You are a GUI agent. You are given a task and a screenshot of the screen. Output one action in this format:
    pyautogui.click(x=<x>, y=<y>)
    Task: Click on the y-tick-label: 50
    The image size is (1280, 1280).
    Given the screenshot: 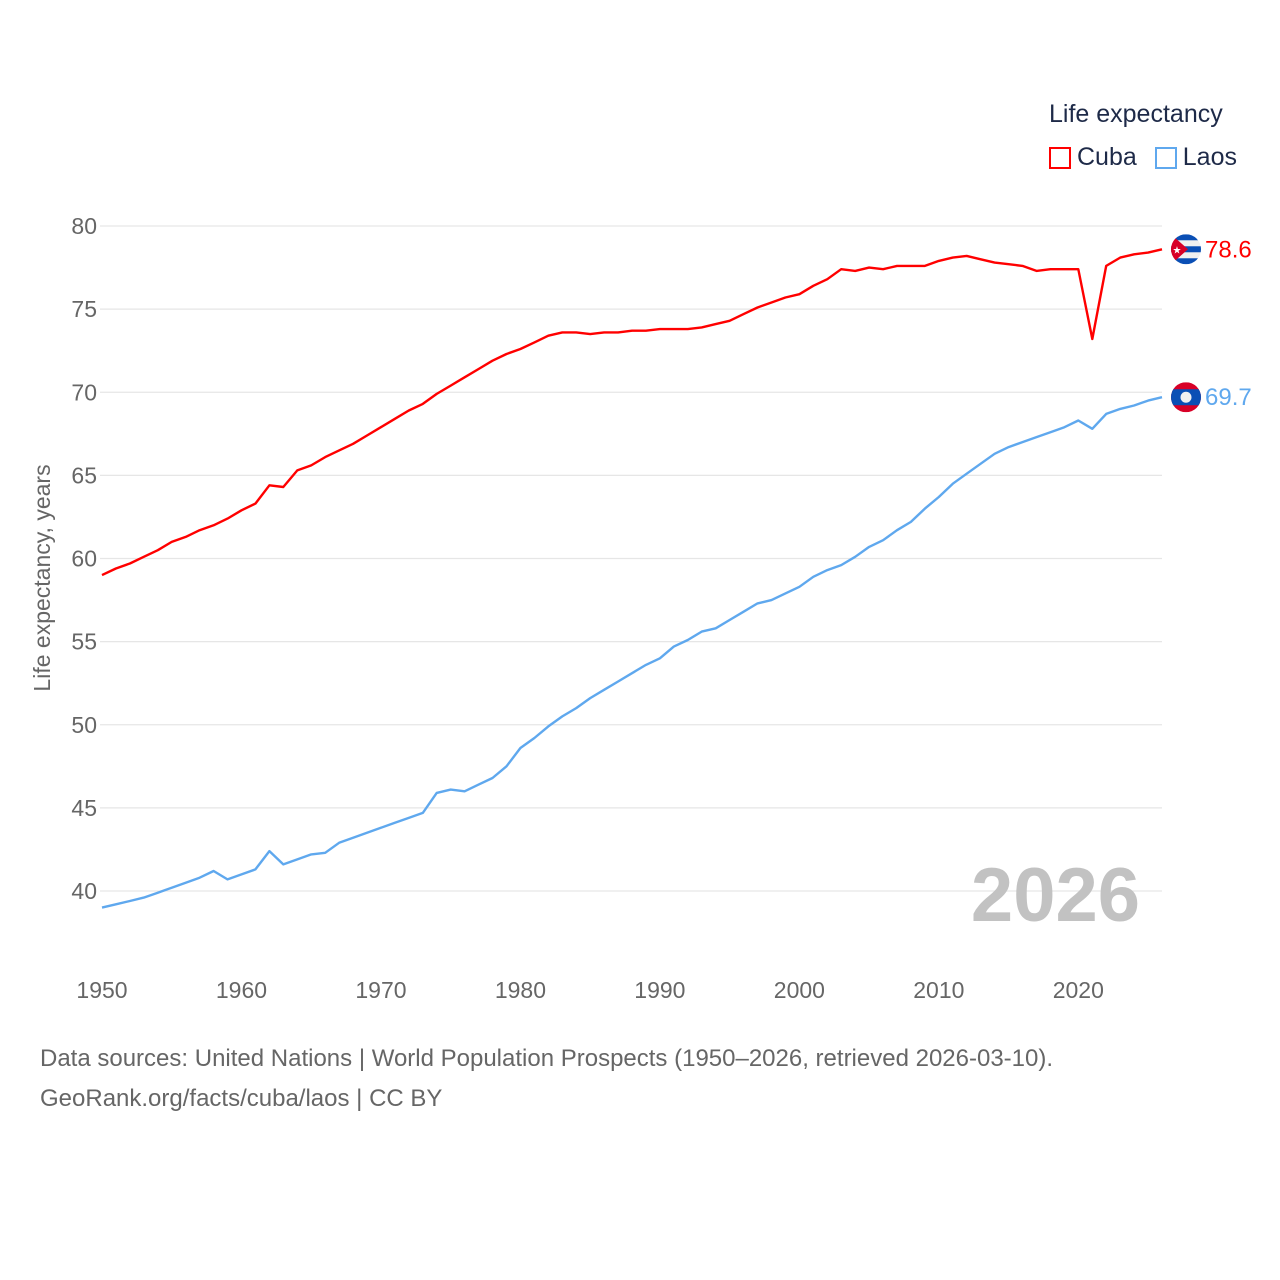 What is the action you would take?
    pyautogui.click(x=84, y=725)
    